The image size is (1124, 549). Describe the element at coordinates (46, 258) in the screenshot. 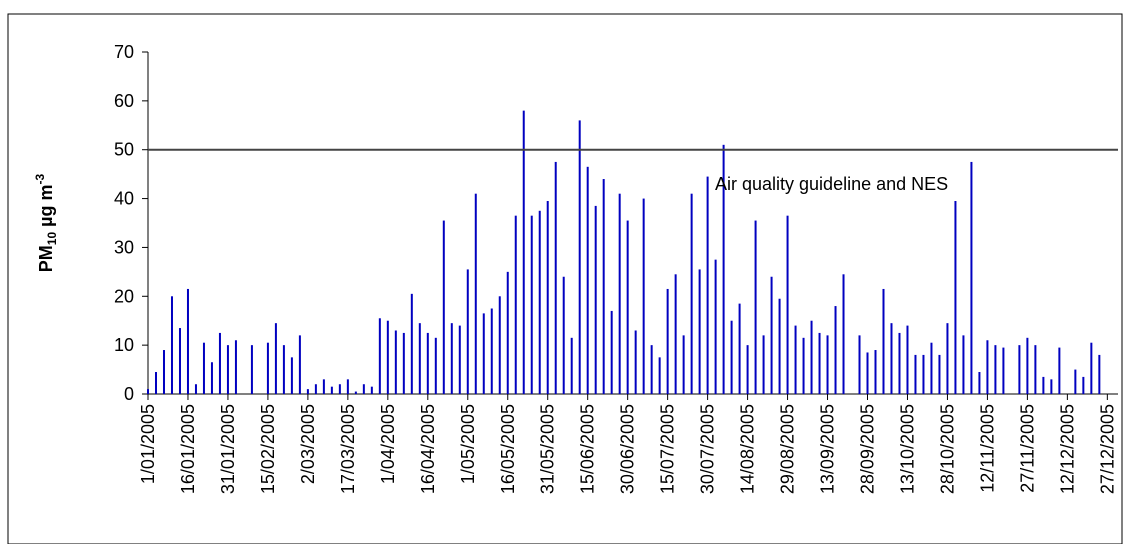

I see `y-label-part: PM` at that location.